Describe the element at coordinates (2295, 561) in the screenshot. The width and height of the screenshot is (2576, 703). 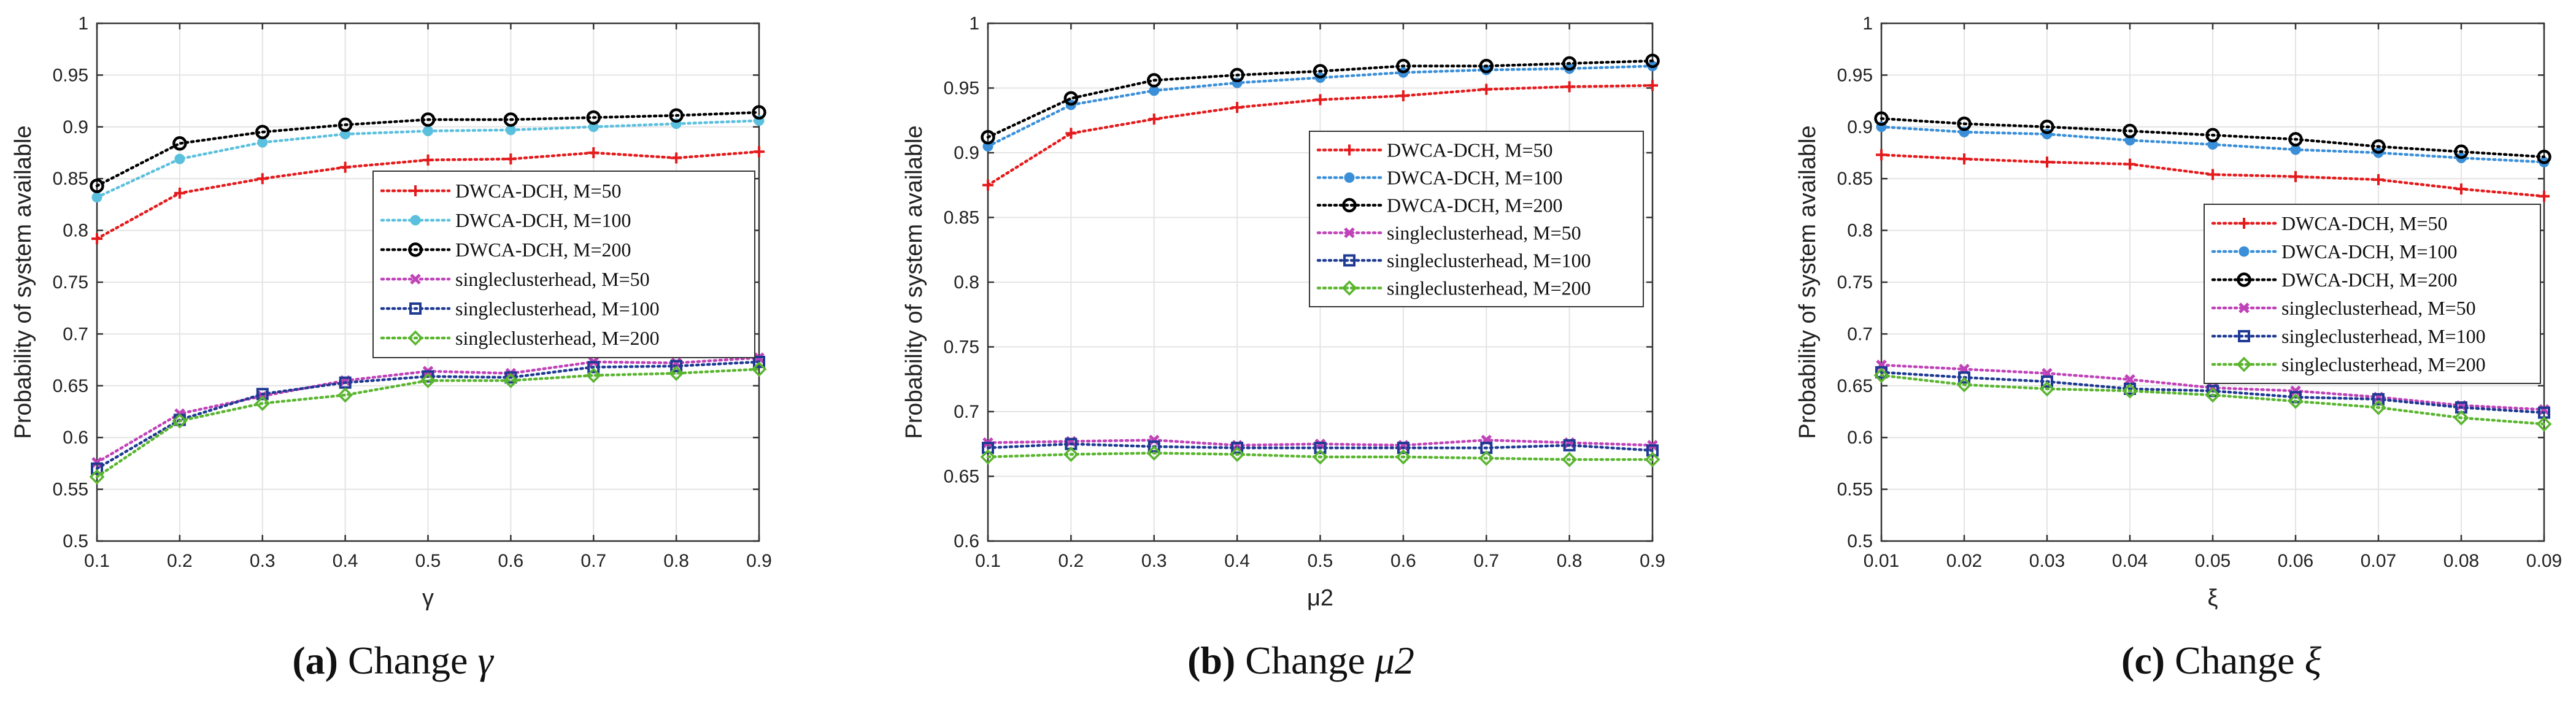
I see `x-tick-label: 0.06` at that location.